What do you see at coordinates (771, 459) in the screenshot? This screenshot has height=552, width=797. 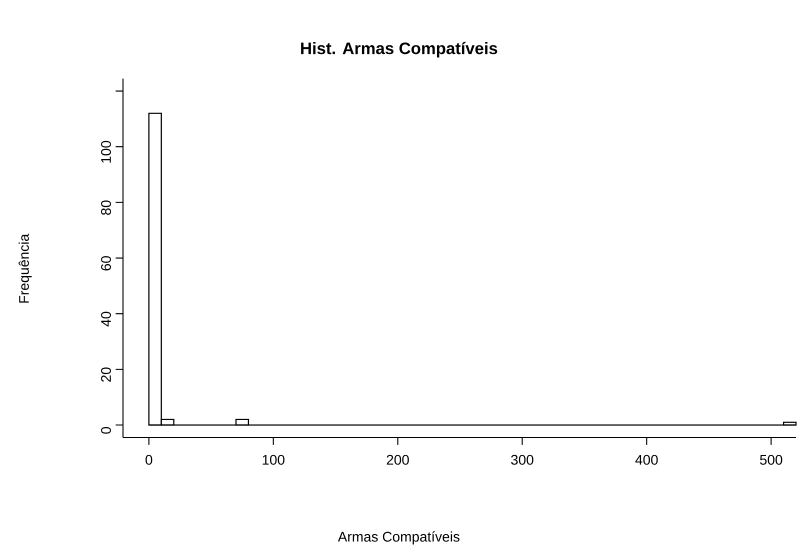 I see `x-tick-label: 500` at bounding box center [771, 459].